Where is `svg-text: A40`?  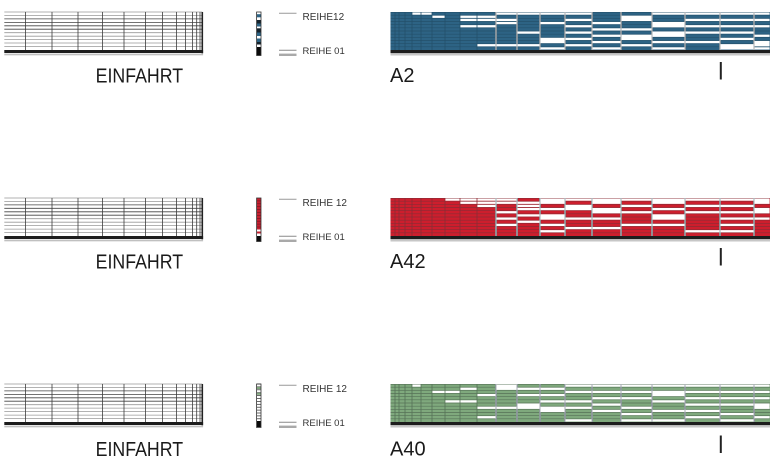 svg-text: A40 is located at coordinates (408, 450).